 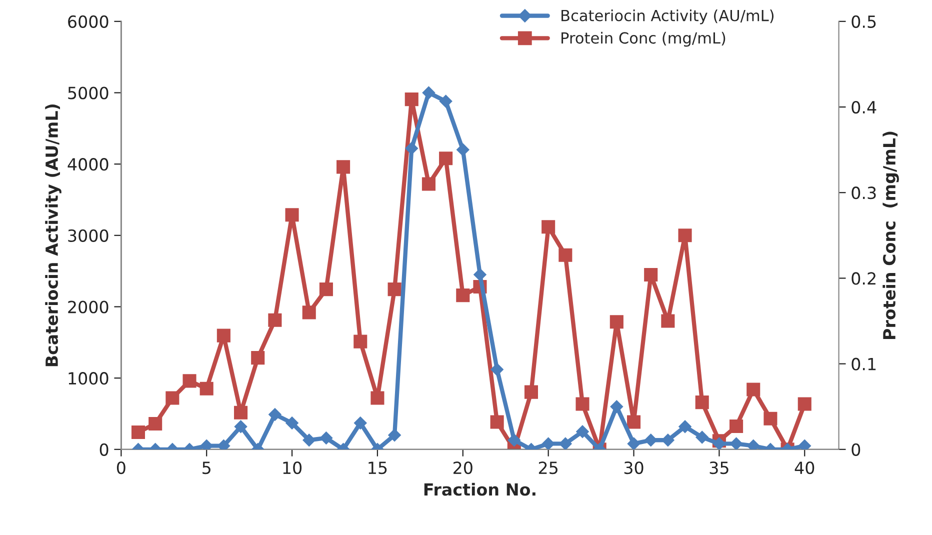 What do you see at coordinates (88, 378) in the screenshot?
I see `y-tick-label: 1000` at bounding box center [88, 378].